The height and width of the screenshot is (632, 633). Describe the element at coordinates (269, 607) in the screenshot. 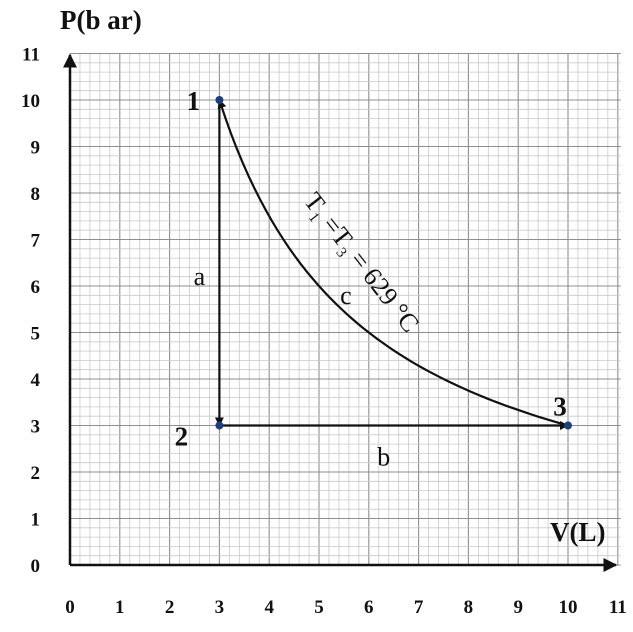

I see `x-tick-label: 4` at that location.